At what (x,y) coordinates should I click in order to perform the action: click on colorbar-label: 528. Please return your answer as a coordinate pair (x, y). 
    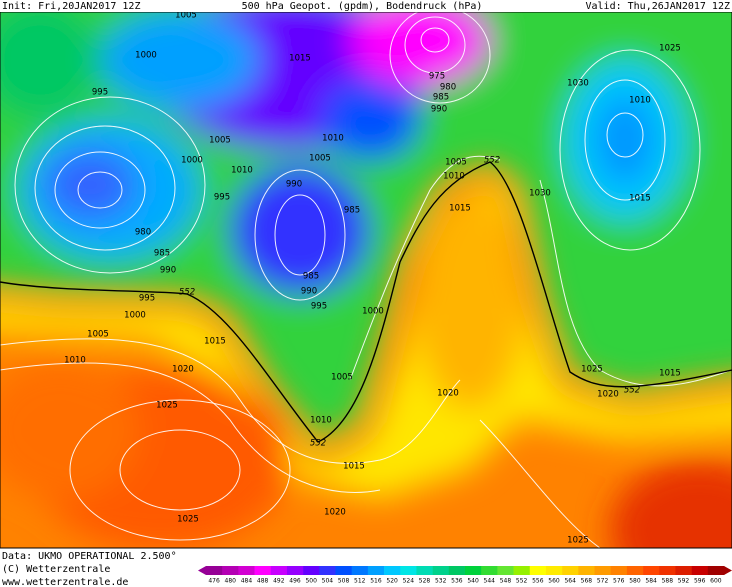
    Looking at the image, I should click on (425, 581).